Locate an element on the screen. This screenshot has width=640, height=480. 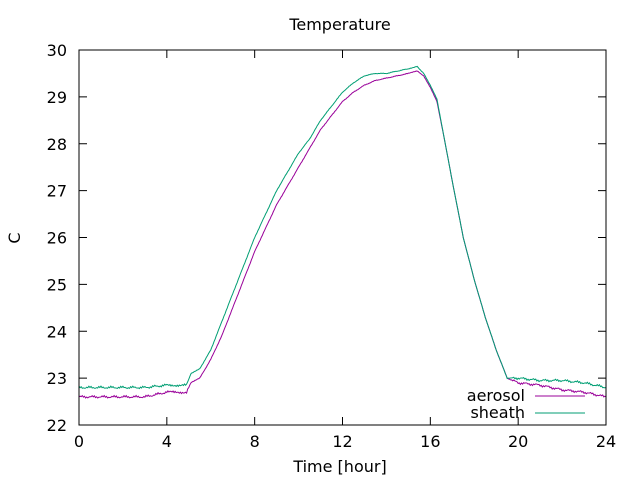
y-tick-label: 22 is located at coordinates (57, 425).